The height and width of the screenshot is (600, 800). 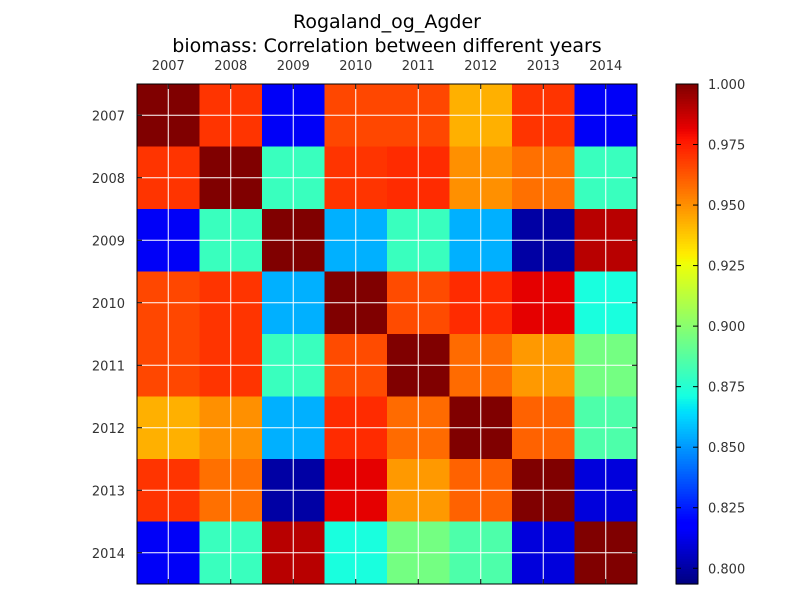 What do you see at coordinates (726, 267) in the screenshot?
I see `colorbar-tick-label: 0.925` at bounding box center [726, 267].